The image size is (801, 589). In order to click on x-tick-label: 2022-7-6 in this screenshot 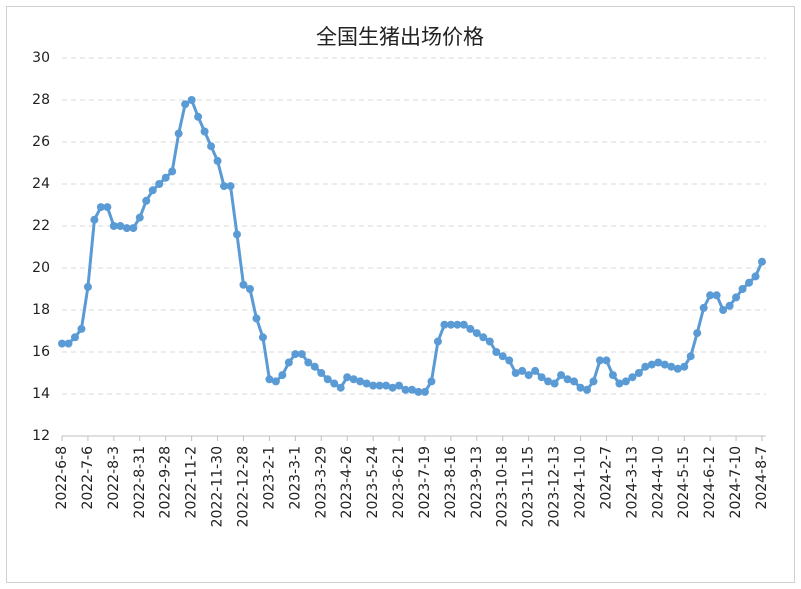, I will do `click(88, 478)`.